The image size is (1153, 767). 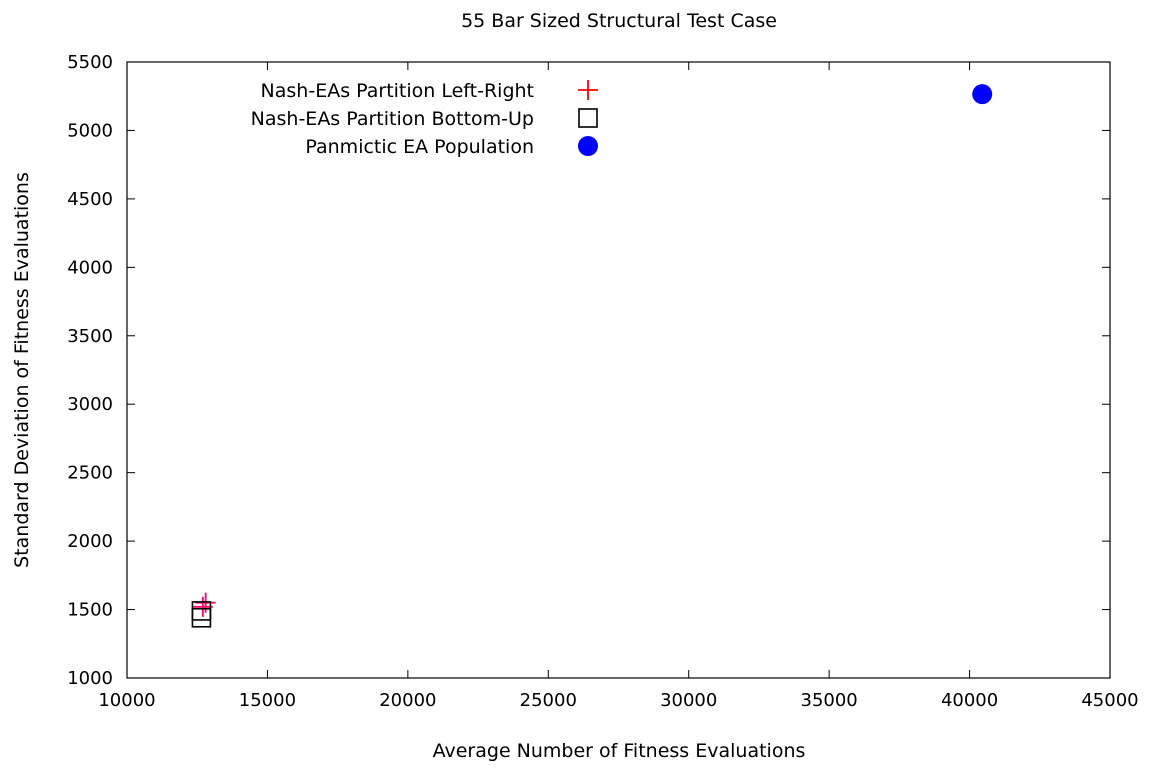 I want to click on data-point-plus, so click(x=202, y=606).